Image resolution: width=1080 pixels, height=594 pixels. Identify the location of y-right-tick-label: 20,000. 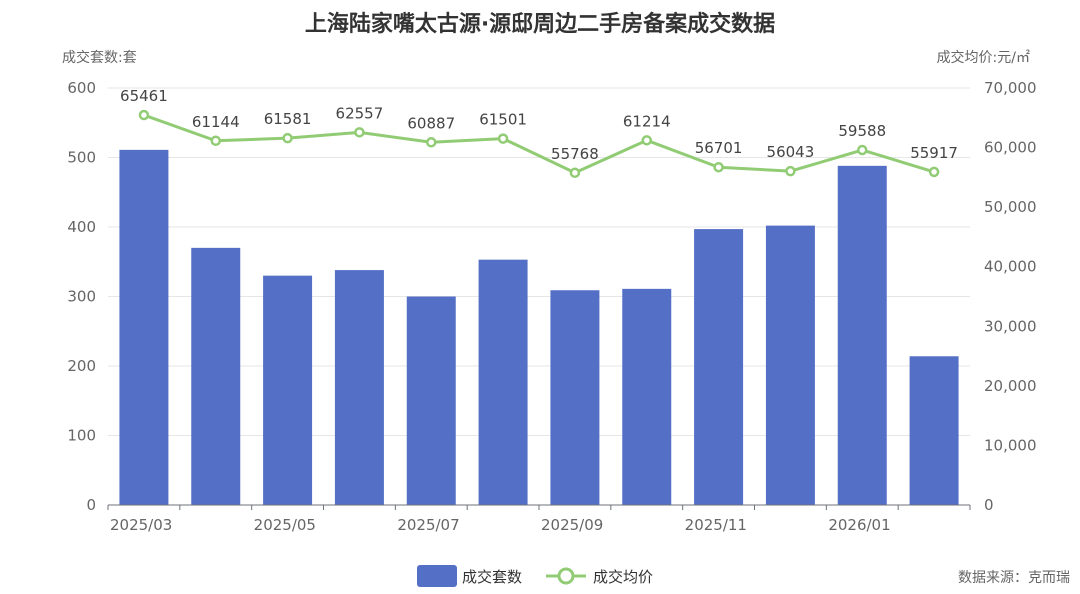
(1010, 386).